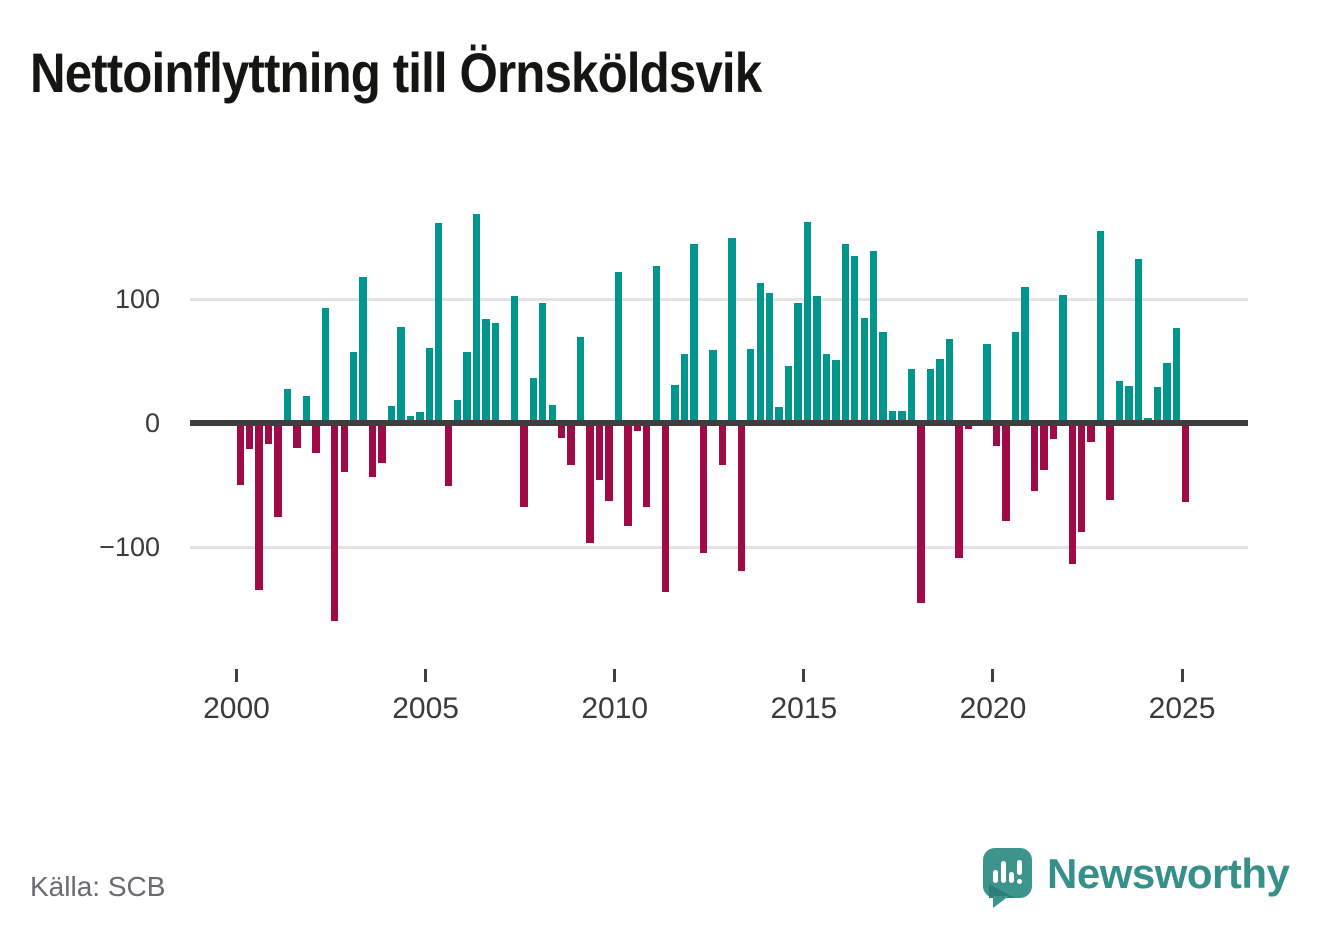 The height and width of the screenshot is (939, 1322). What do you see at coordinates (129, 547) in the screenshot?
I see `y-axis-label-minus-100: −100` at bounding box center [129, 547].